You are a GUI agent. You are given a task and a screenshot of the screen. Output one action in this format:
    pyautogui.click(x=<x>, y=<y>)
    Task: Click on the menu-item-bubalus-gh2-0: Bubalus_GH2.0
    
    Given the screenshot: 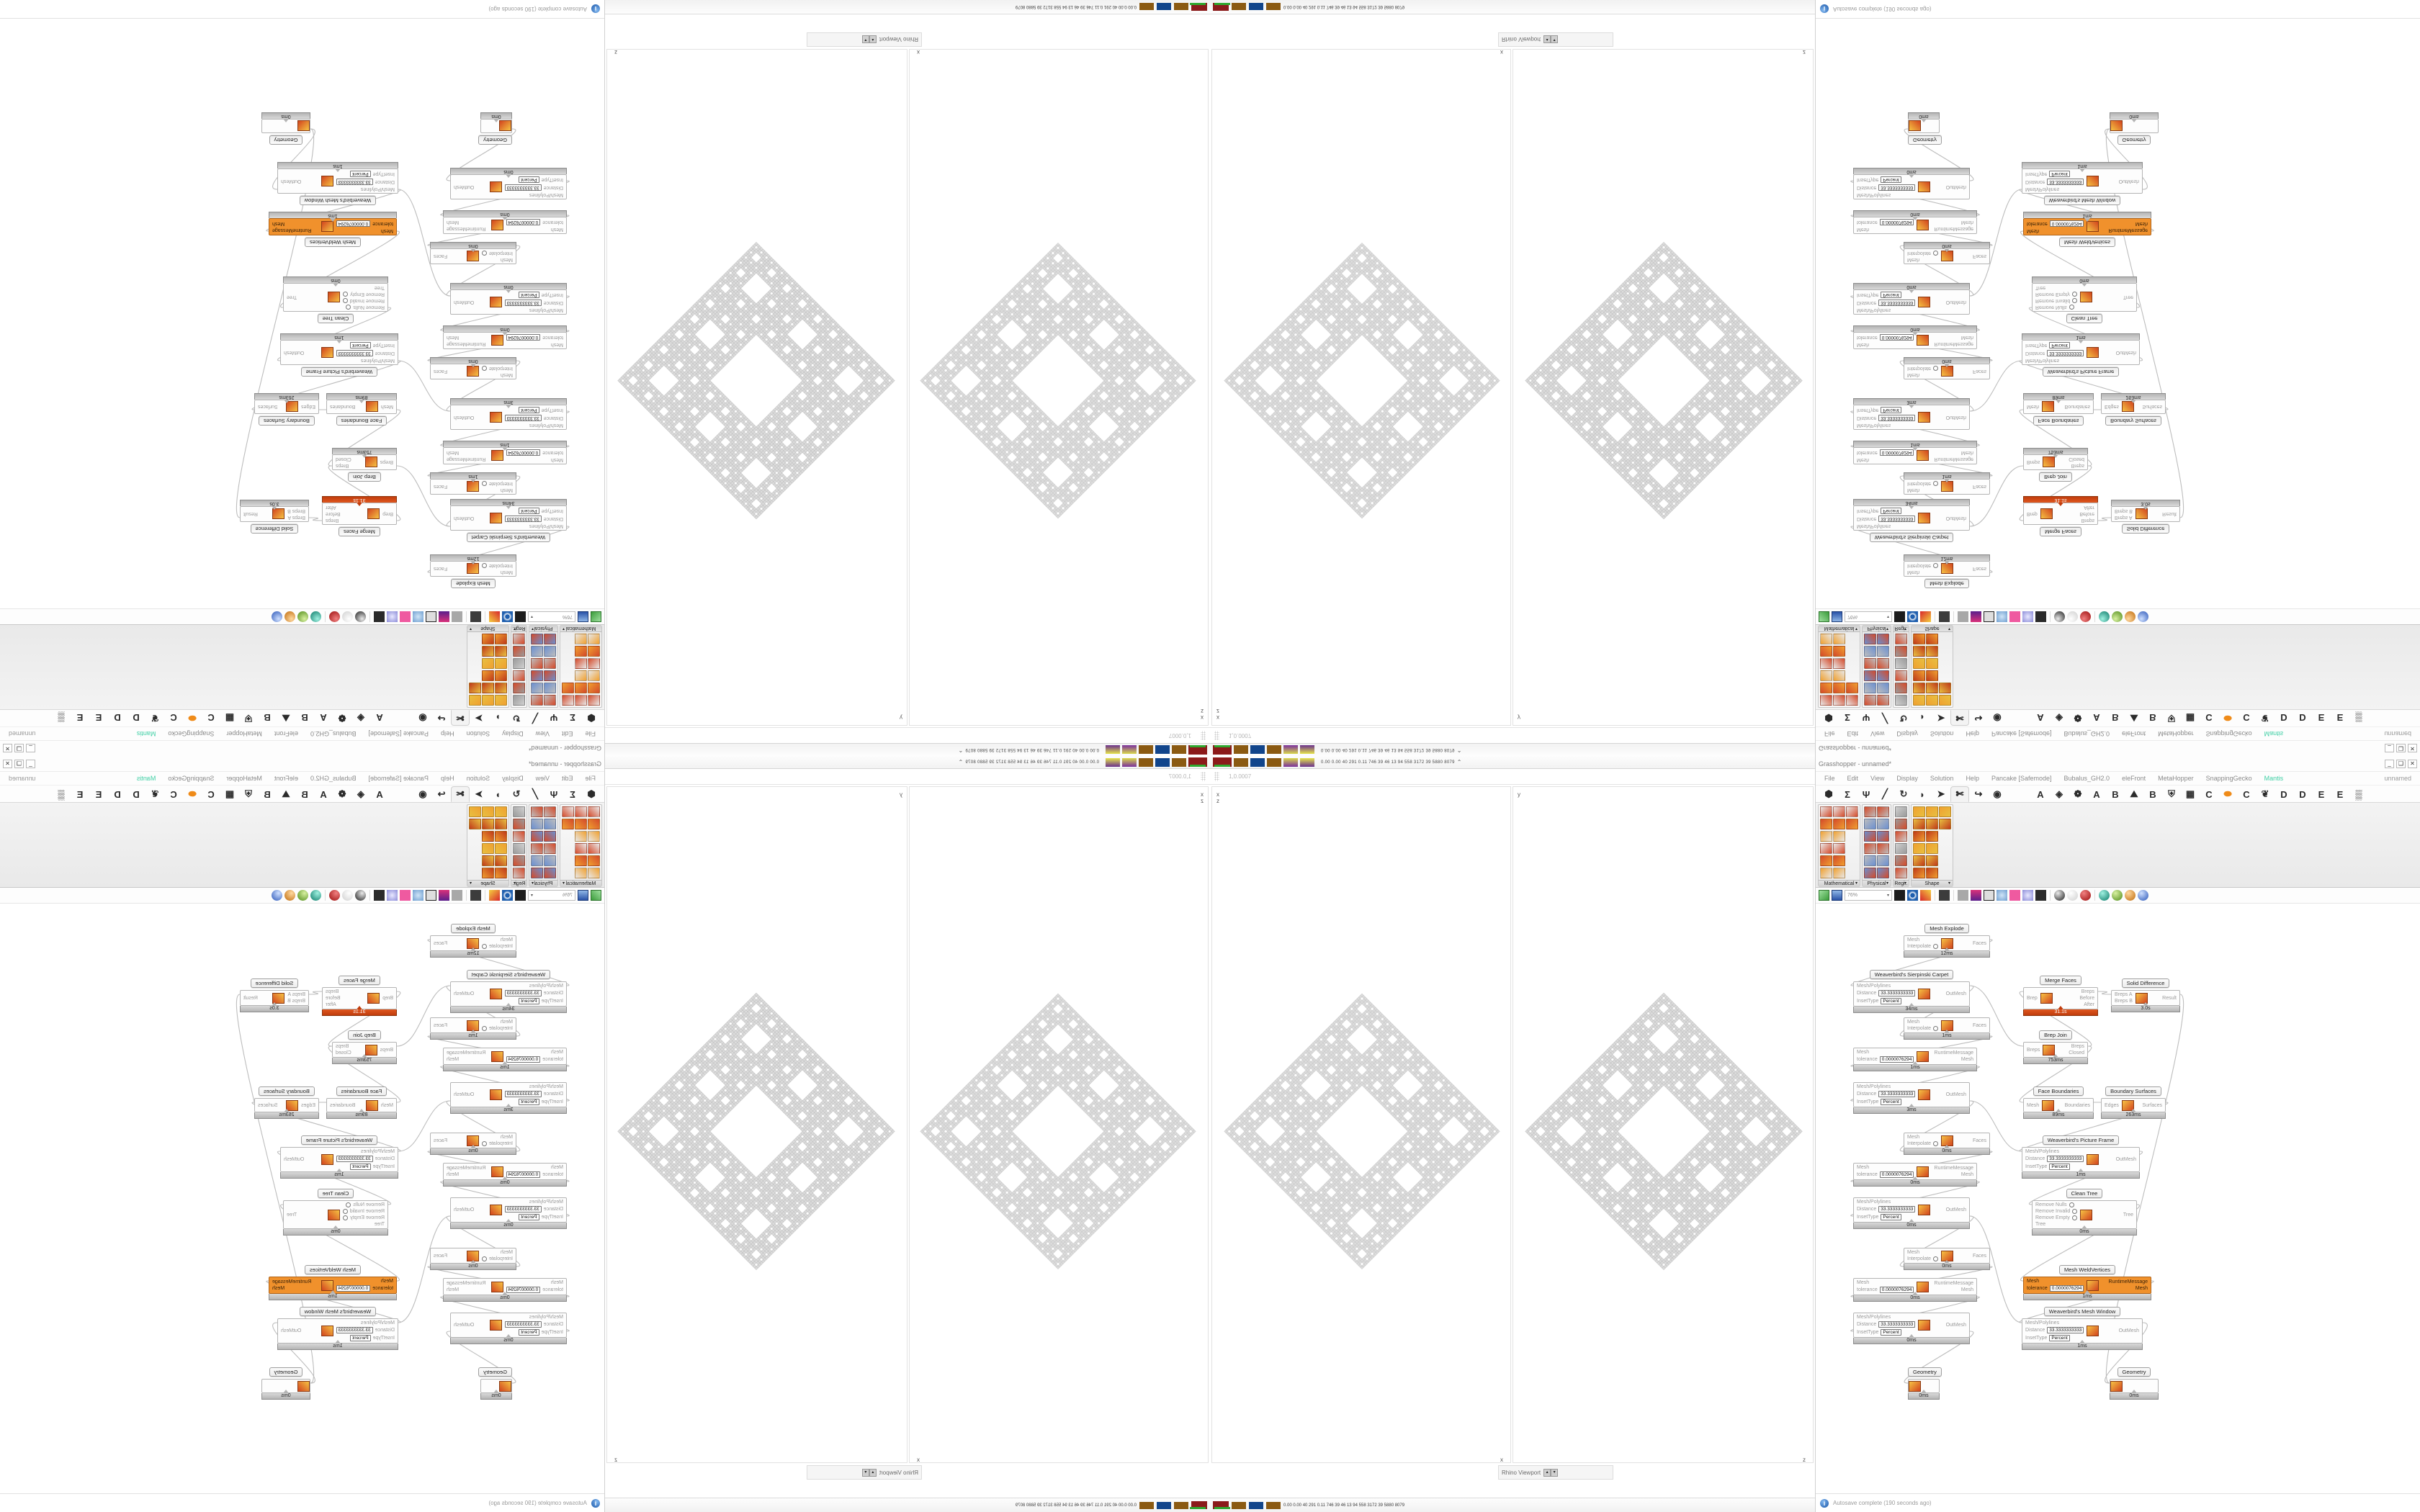 What is the action you would take?
    pyautogui.click(x=2087, y=733)
    